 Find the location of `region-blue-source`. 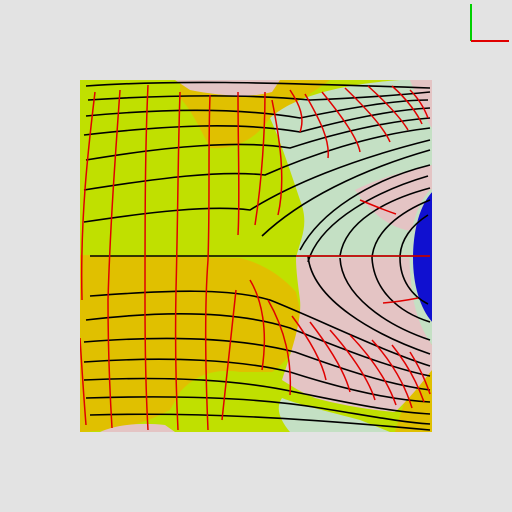

region-blue-source is located at coordinates (422, 257).